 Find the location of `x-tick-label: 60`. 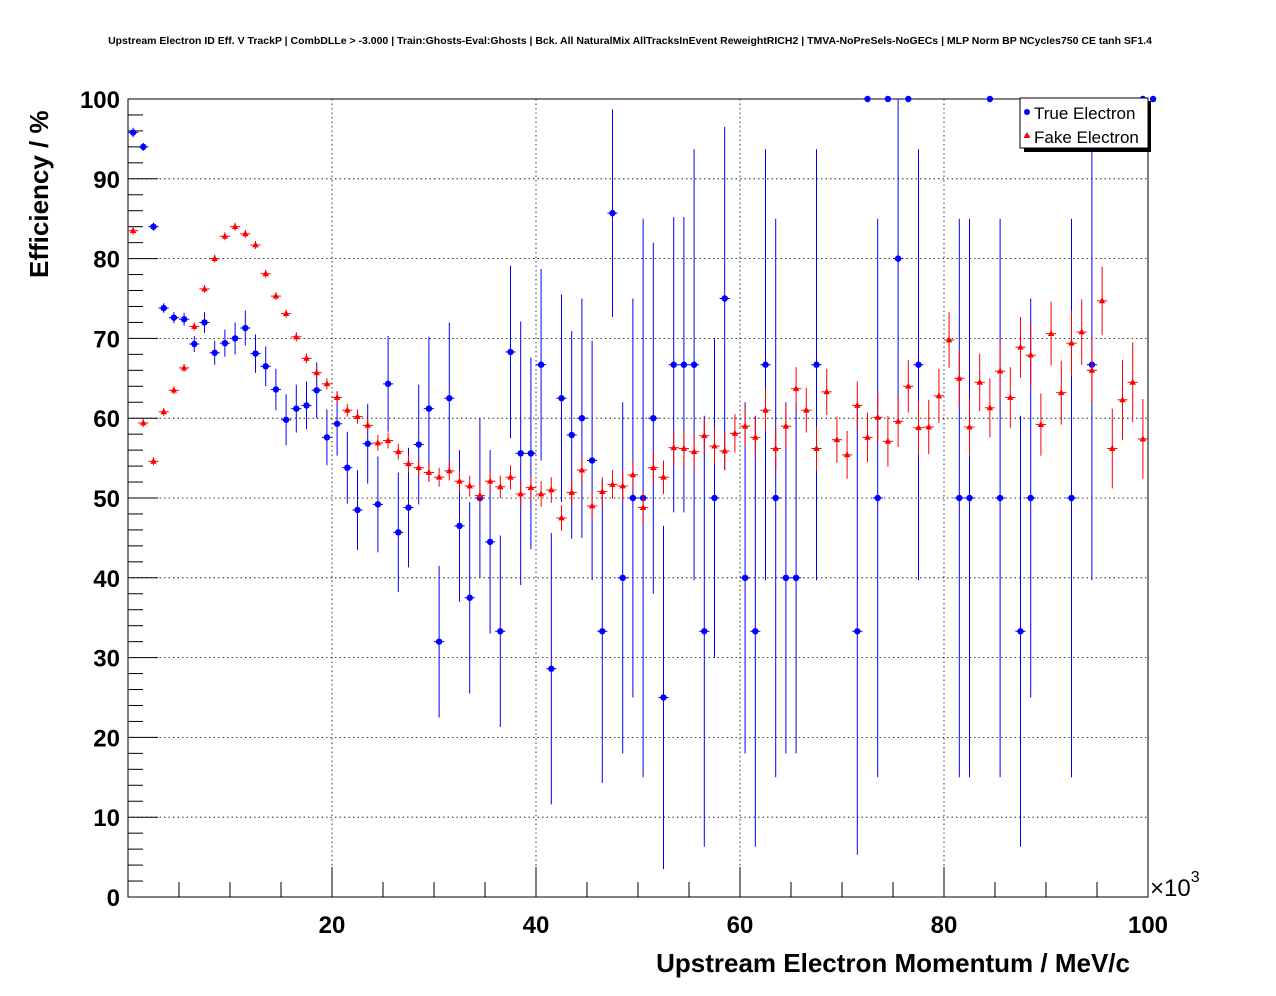

x-tick-label: 60 is located at coordinates (740, 925).